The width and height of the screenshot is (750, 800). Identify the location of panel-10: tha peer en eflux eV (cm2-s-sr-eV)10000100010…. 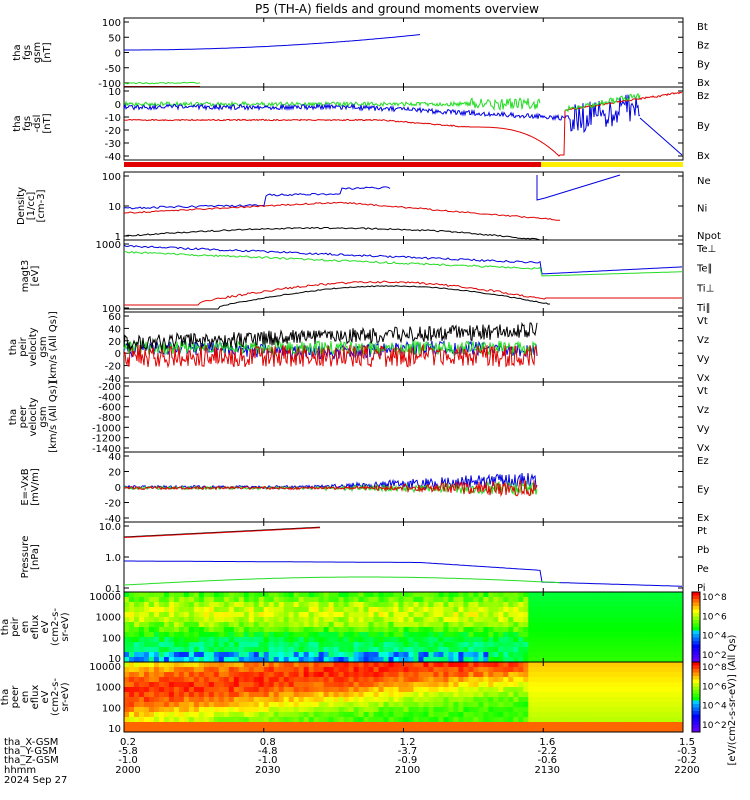
(363, 698).